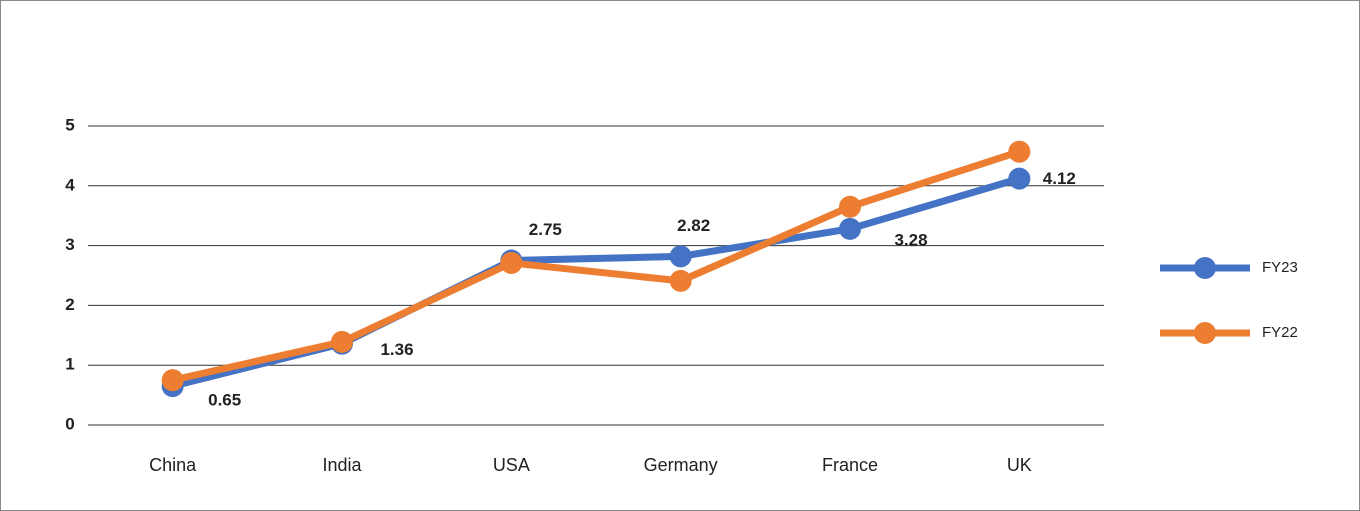 The height and width of the screenshot is (511, 1360). I want to click on data-label: 2.75, so click(545, 229).